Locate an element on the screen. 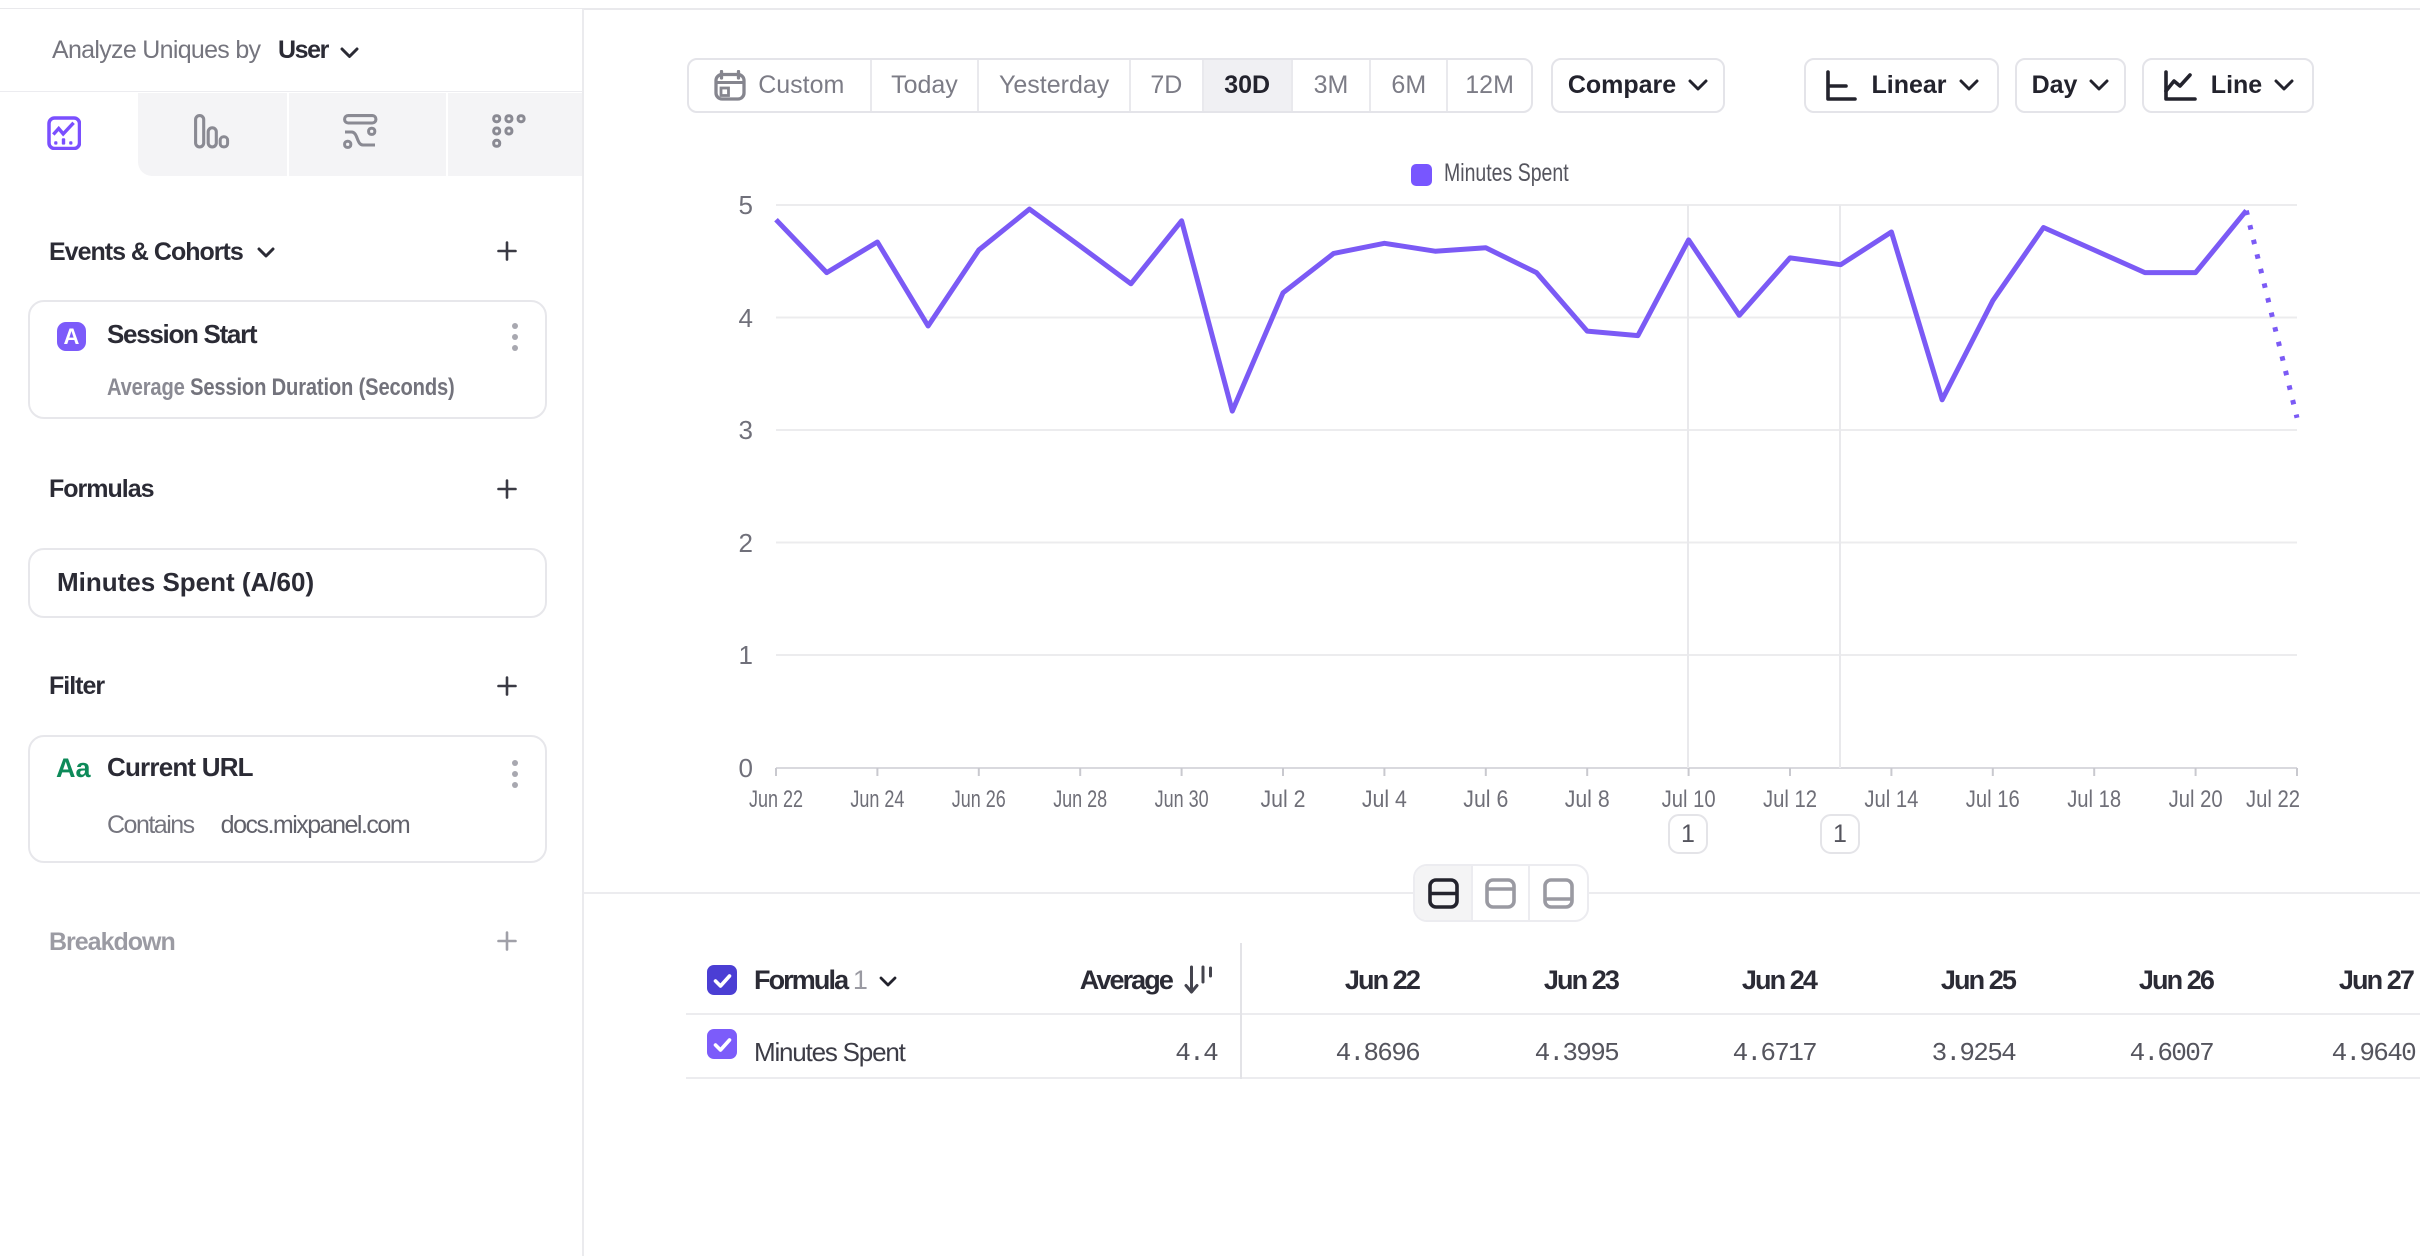 This screenshot has width=2420, height=1256. svg-text: Jul 14 is located at coordinates (1891, 799).